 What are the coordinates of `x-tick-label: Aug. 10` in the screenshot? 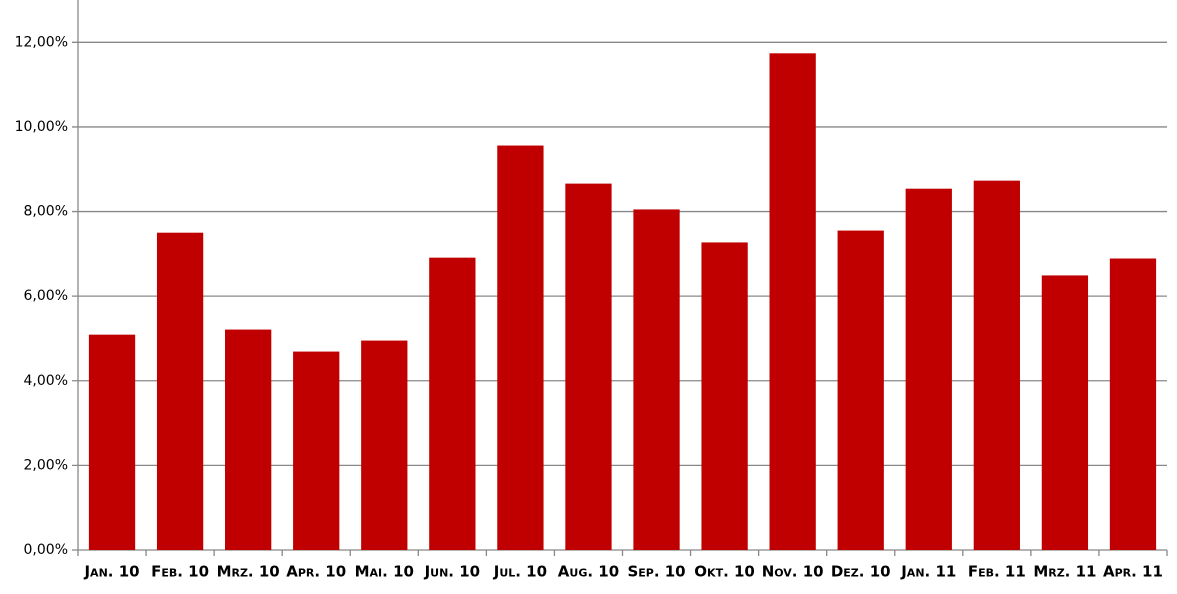 It's located at (588, 572).